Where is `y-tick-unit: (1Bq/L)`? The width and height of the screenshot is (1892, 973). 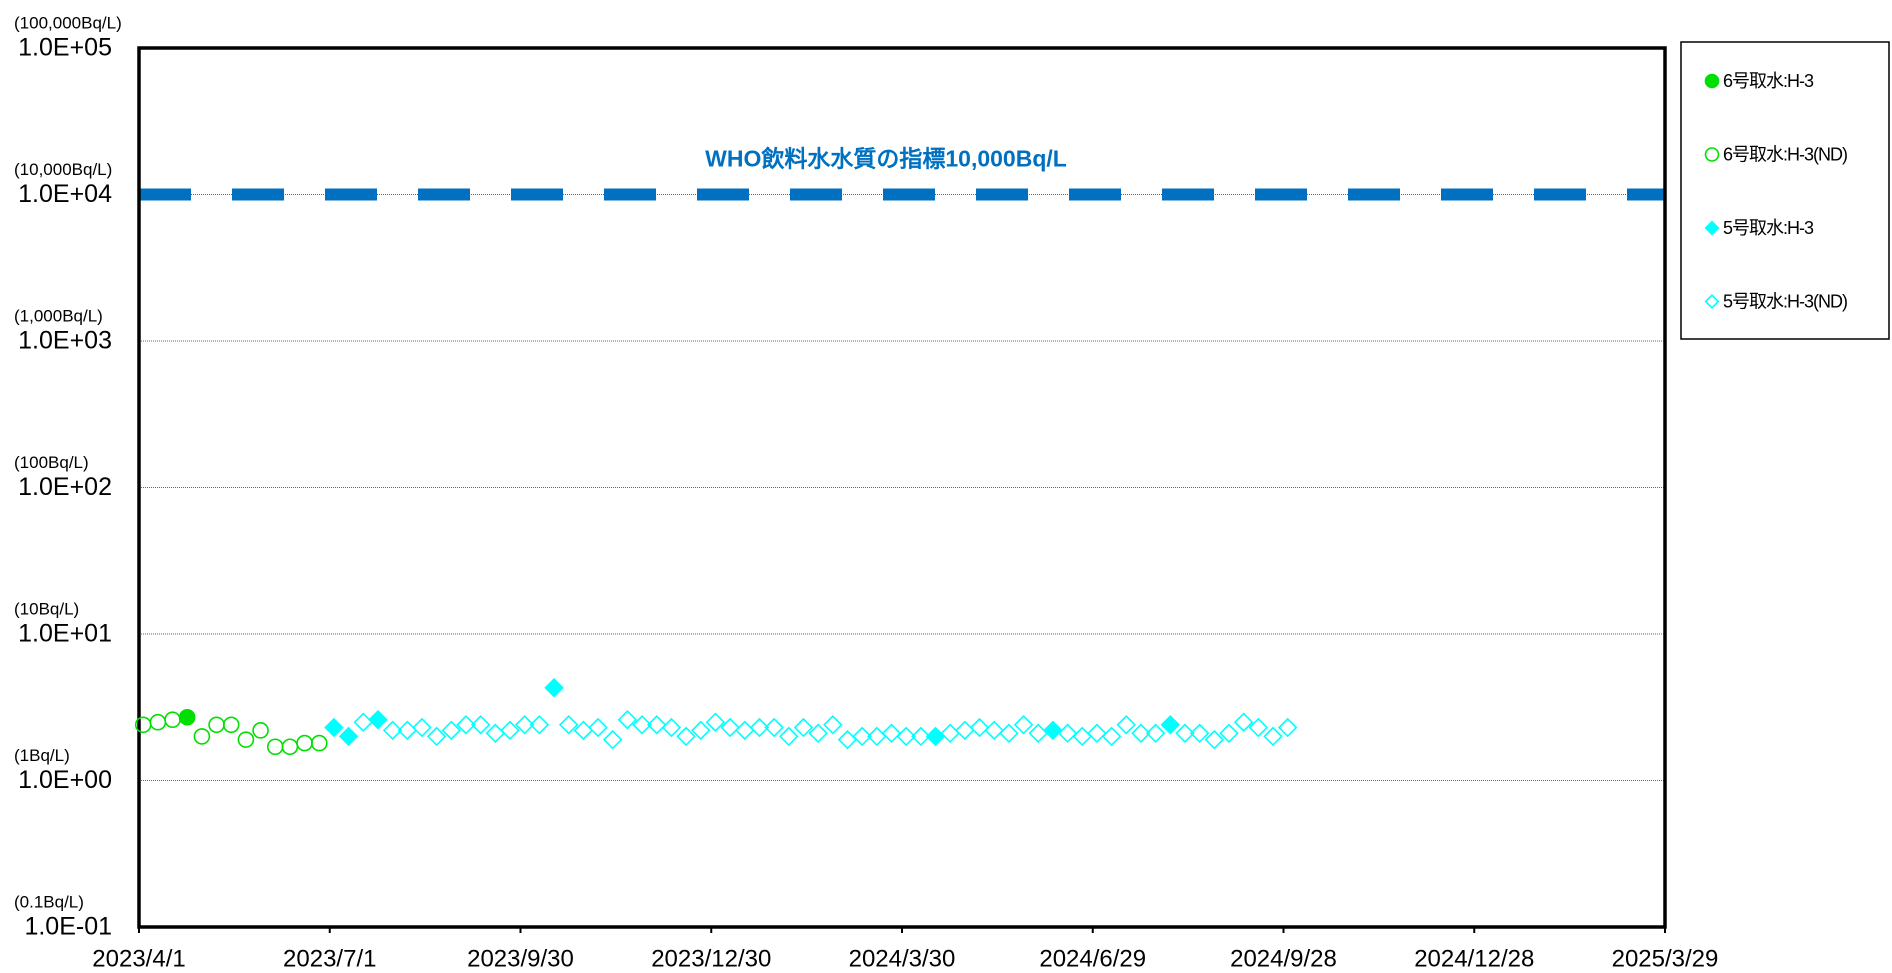 y-tick-unit: (1Bq/L) is located at coordinates (42, 755).